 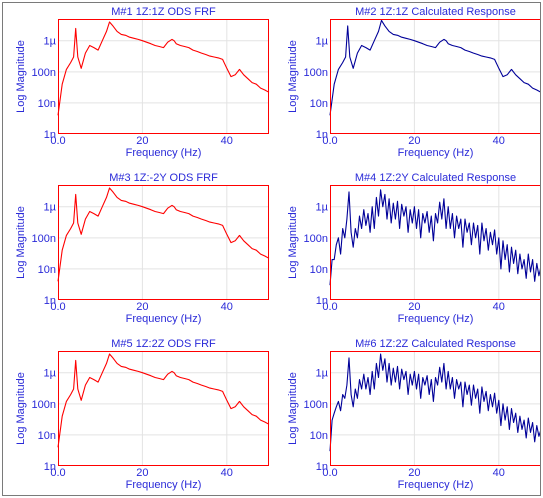 What do you see at coordinates (163, 178) in the screenshot?
I see `chart-title: M#3 1Z:-2Y ODS FRF` at bounding box center [163, 178].